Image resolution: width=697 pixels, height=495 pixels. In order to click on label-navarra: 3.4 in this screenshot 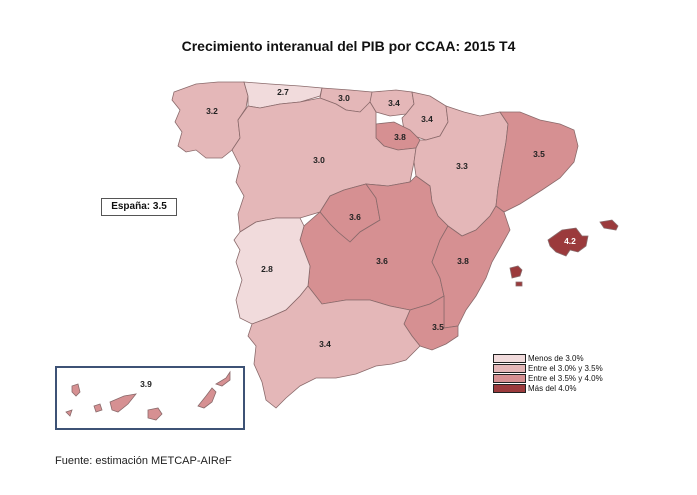, I will do `click(427, 119)`.